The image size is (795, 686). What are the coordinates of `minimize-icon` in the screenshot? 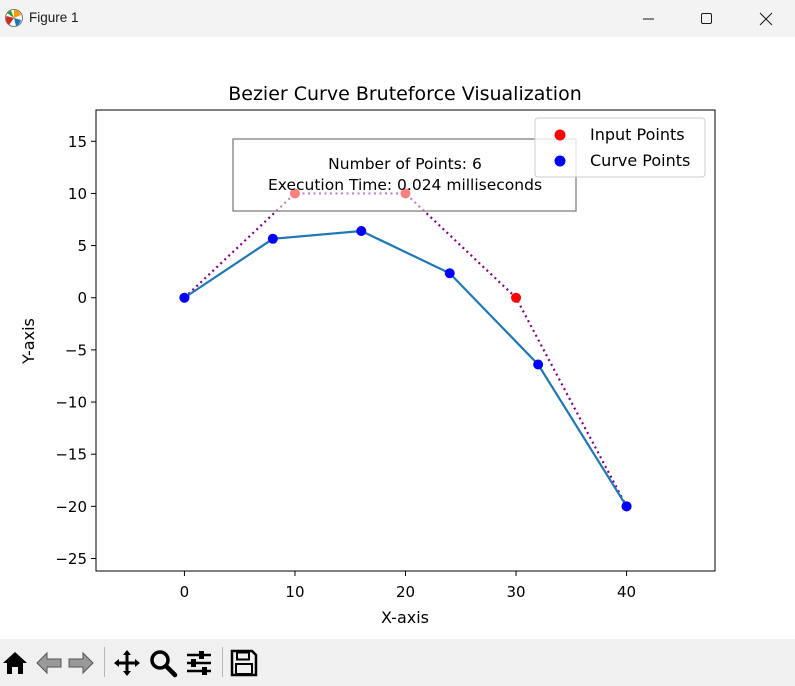 It's located at (648, 19).